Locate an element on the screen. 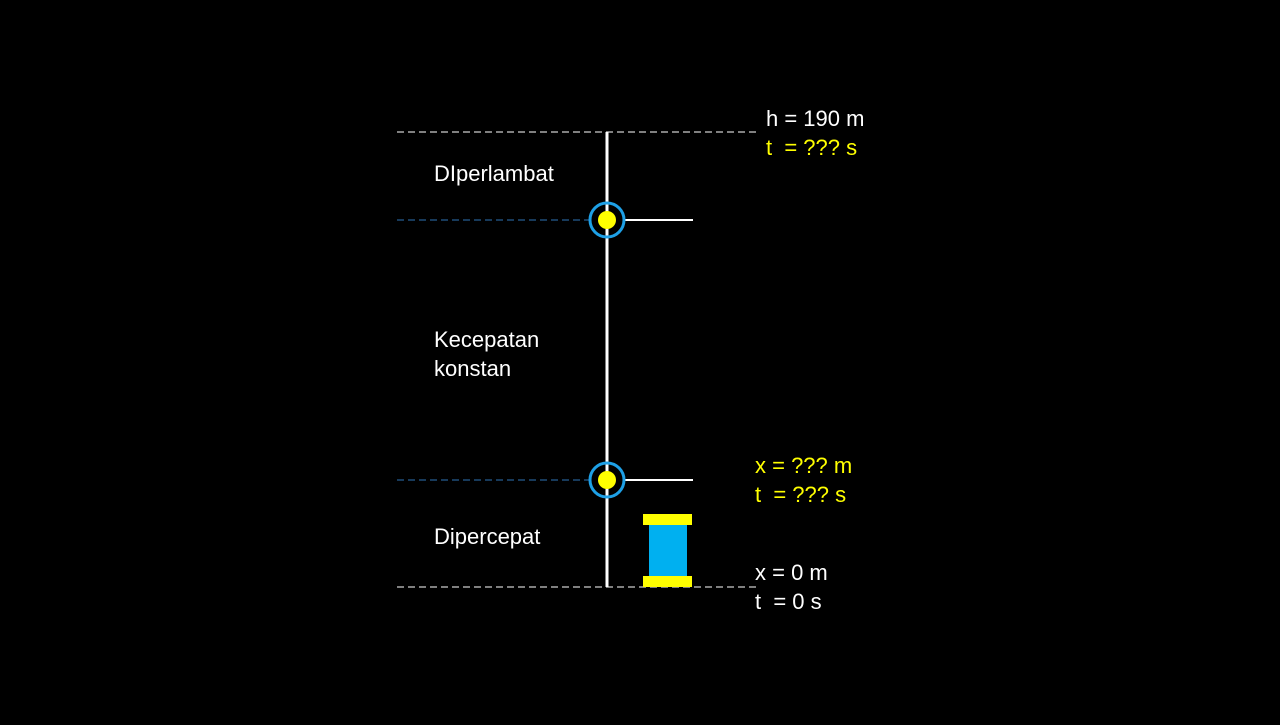 This screenshot has height=725, width=1280. top-height-value: h = 190 m is located at coordinates (815, 118).